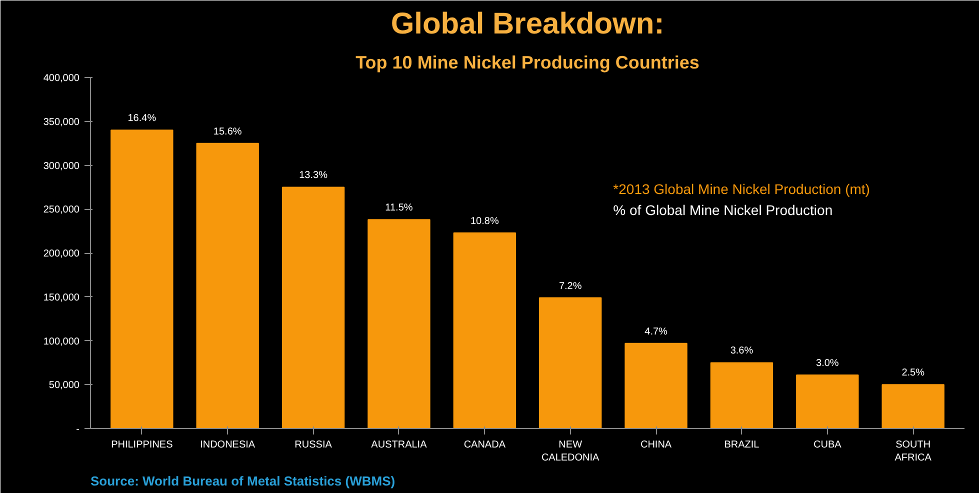 The image size is (979, 493). Describe the element at coordinates (78, 429) in the screenshot. I see `y-tick-label: -` at that location.